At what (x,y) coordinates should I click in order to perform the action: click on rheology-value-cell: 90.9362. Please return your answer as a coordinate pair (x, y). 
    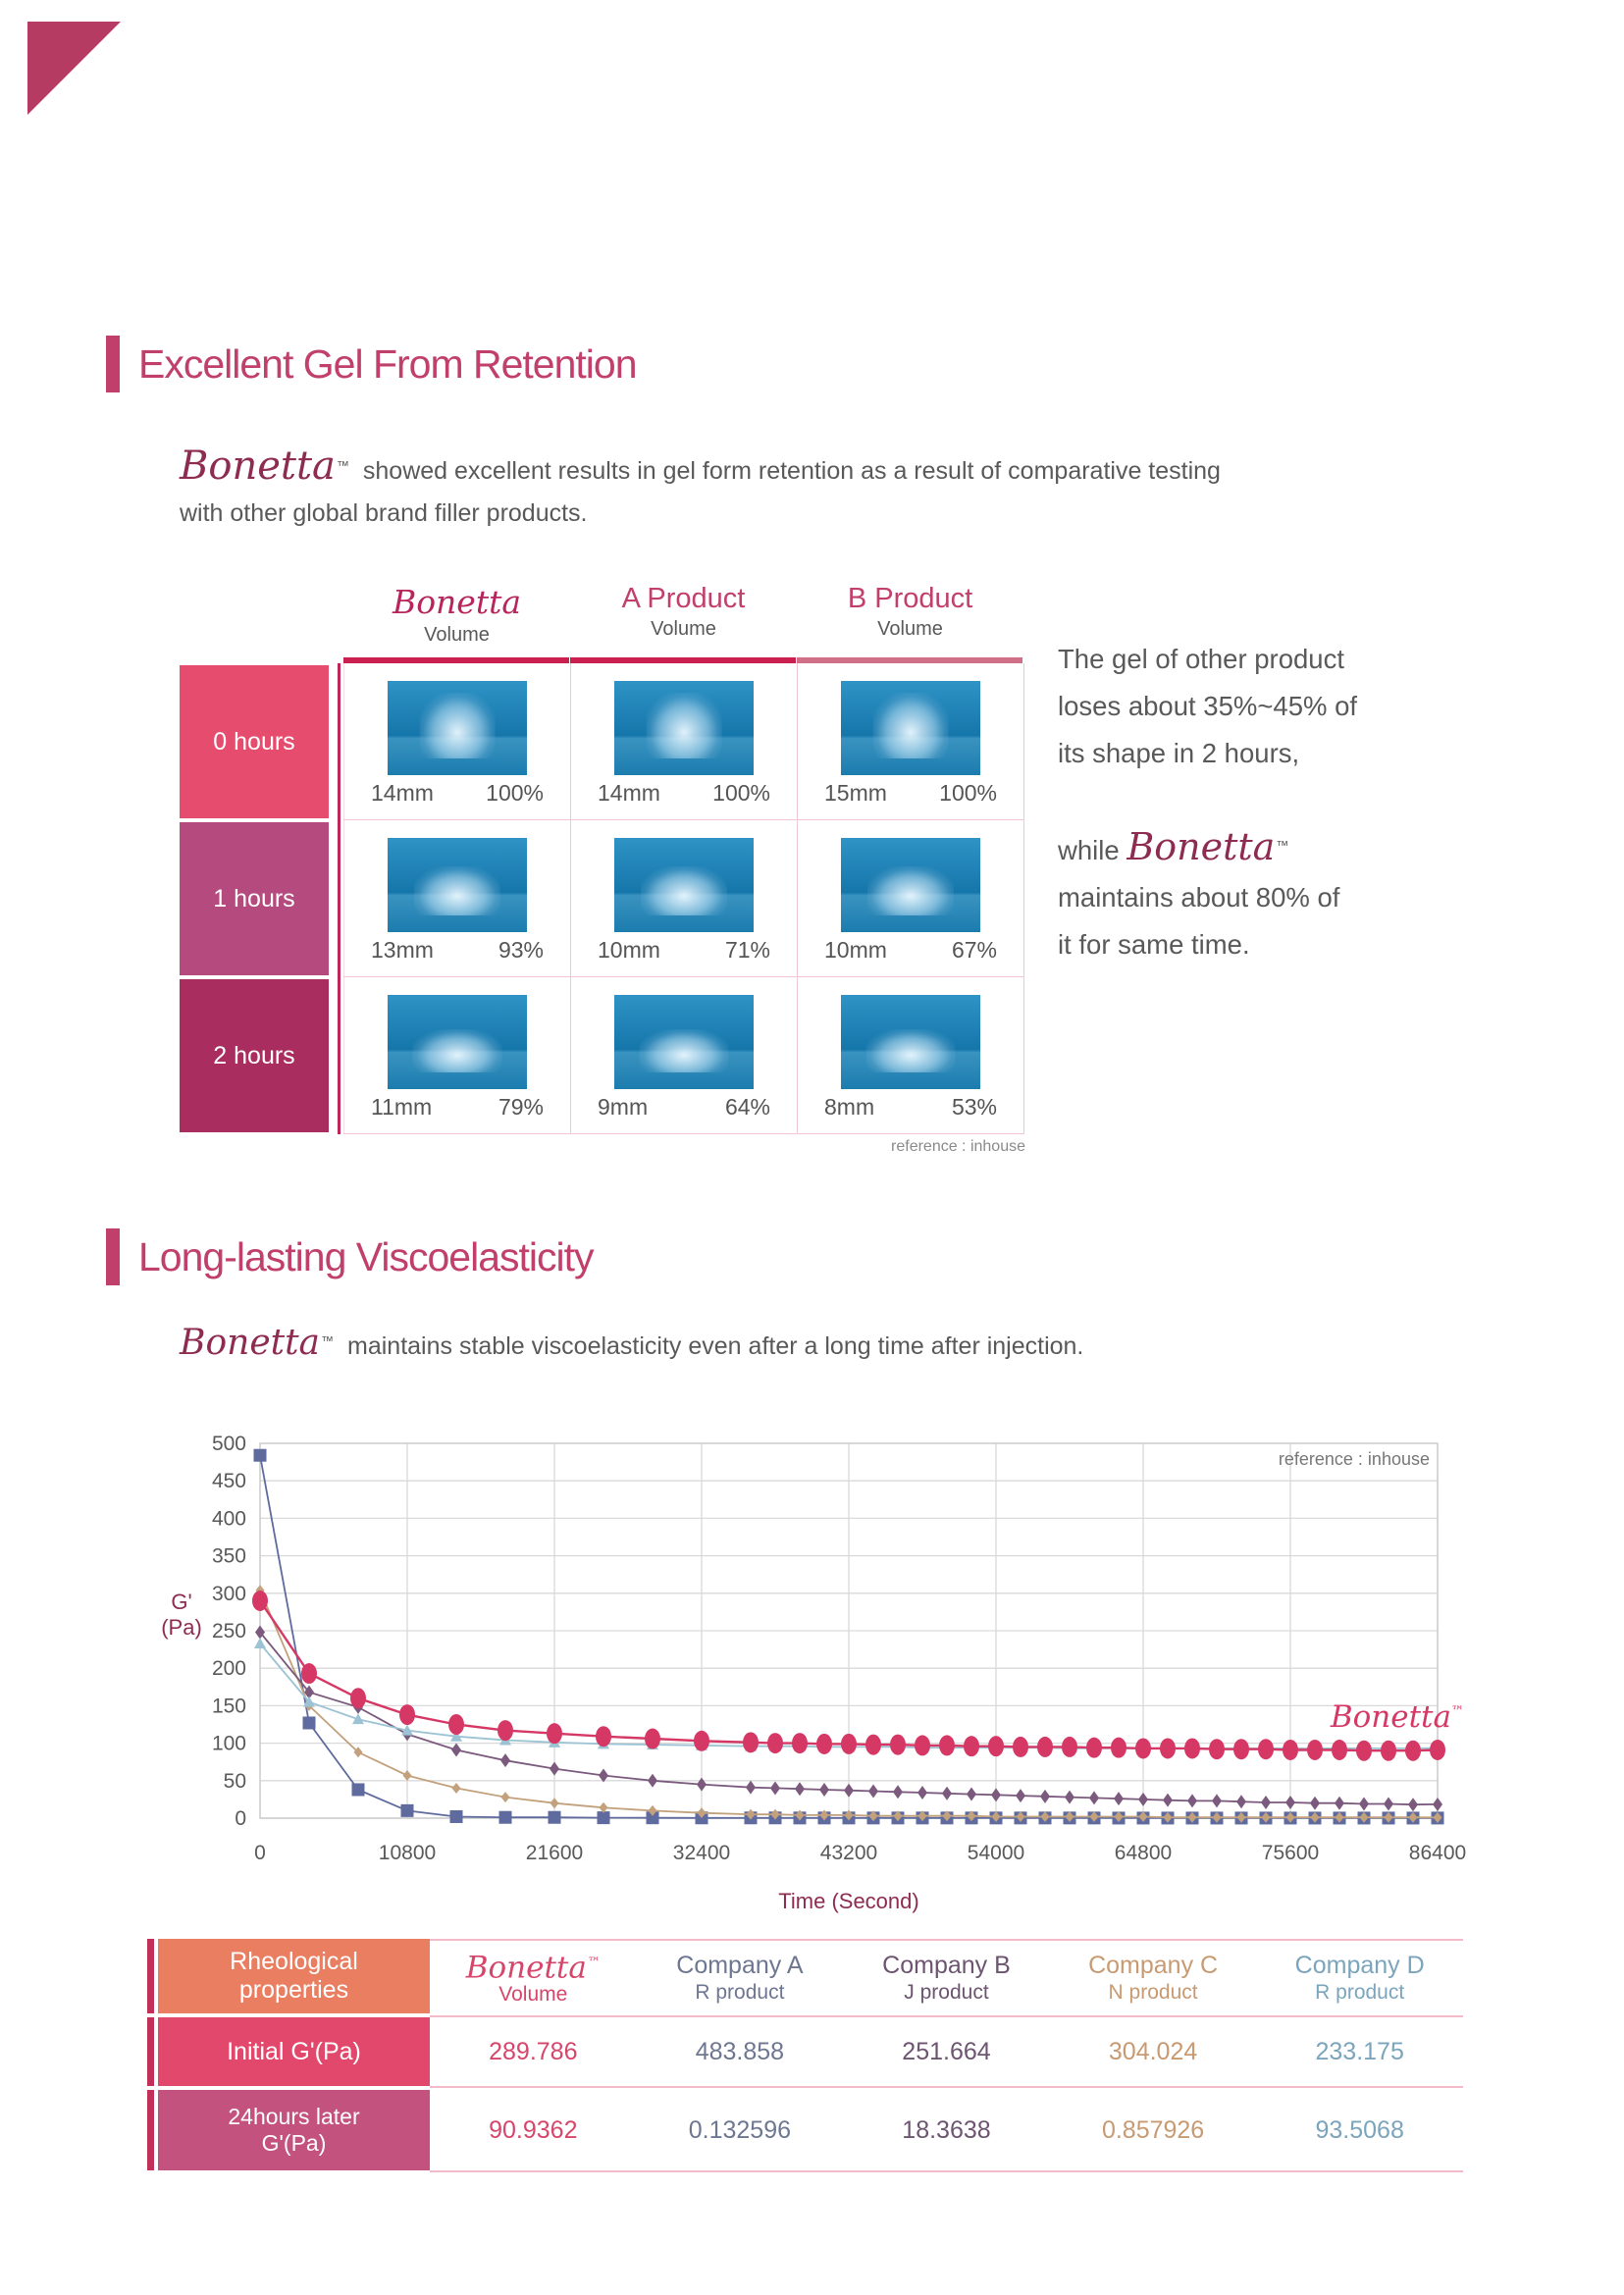
    Looking at the image, I should click on (533, 2131).